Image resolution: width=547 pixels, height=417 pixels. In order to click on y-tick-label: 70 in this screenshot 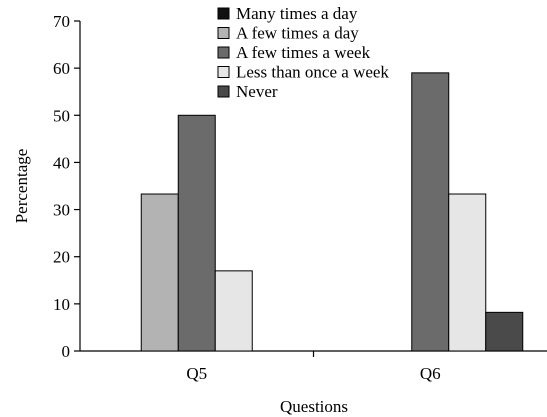, I will do `click(61, 21)`.